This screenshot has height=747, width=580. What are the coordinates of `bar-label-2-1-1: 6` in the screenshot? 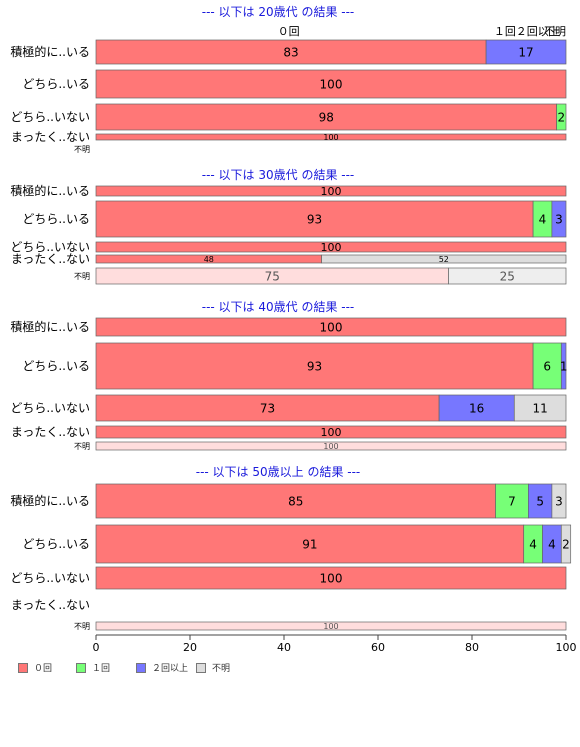 It's located at (547, 366).